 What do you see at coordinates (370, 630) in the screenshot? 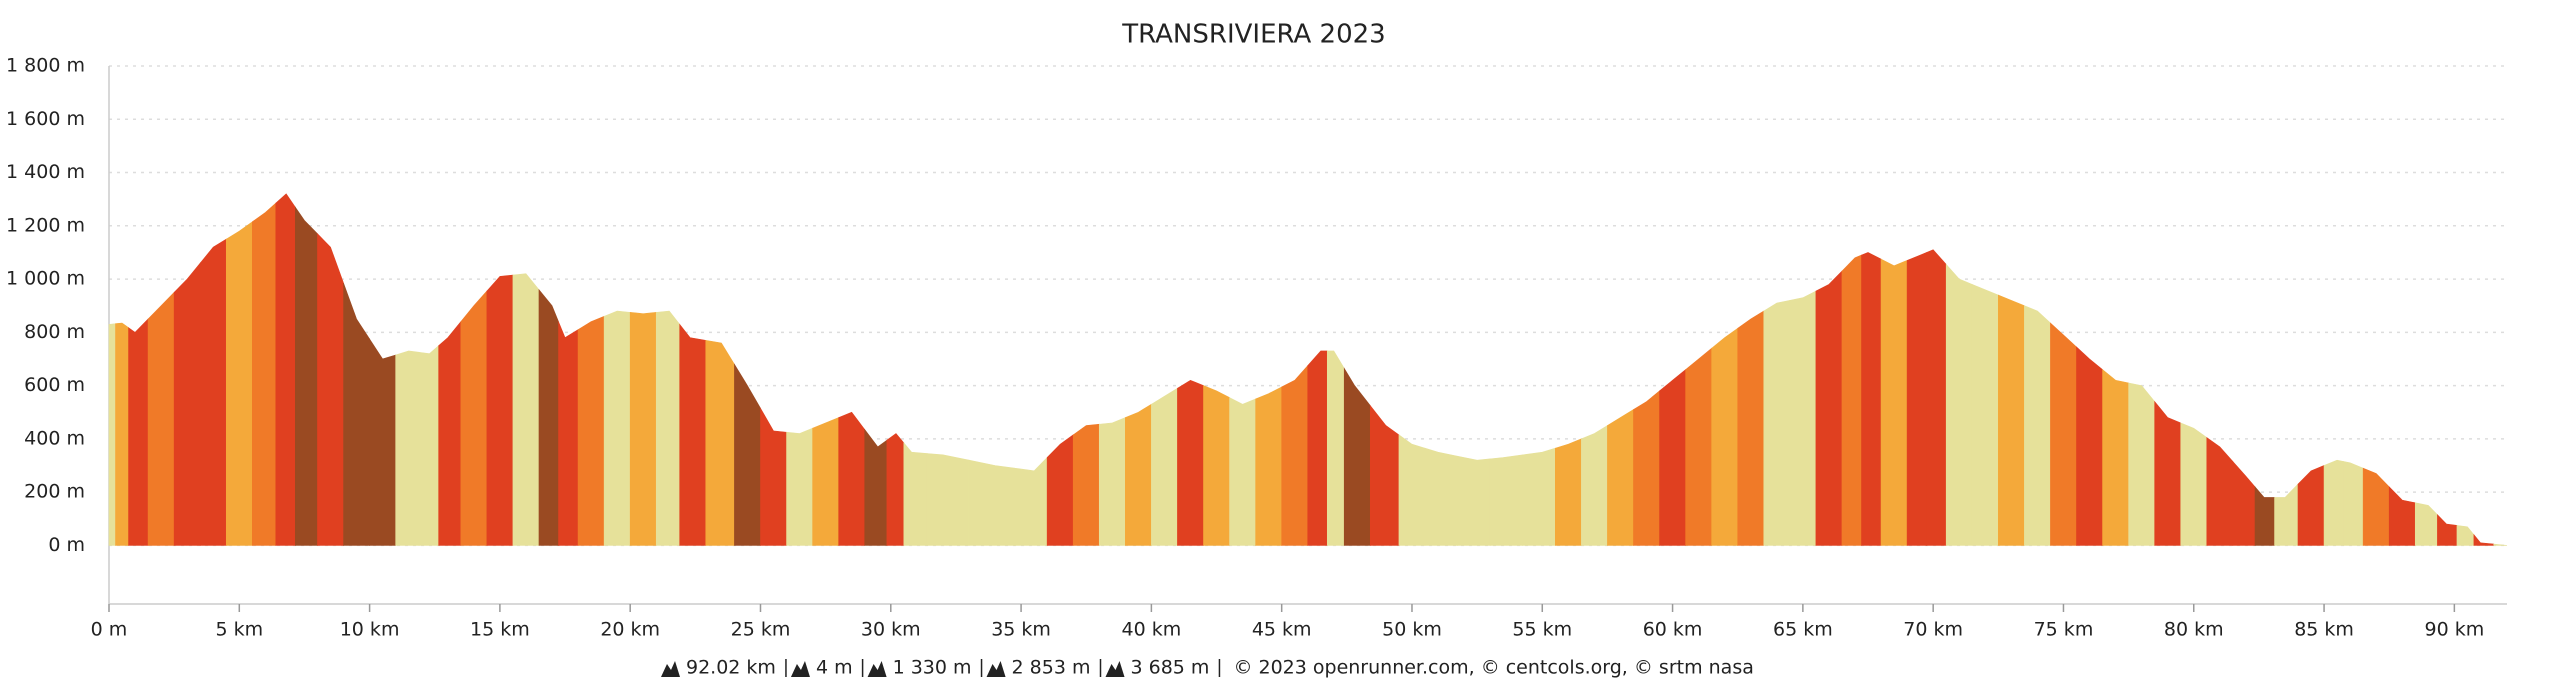
I see `x-tick-label: 10 km` at bounding box center [370, 630].